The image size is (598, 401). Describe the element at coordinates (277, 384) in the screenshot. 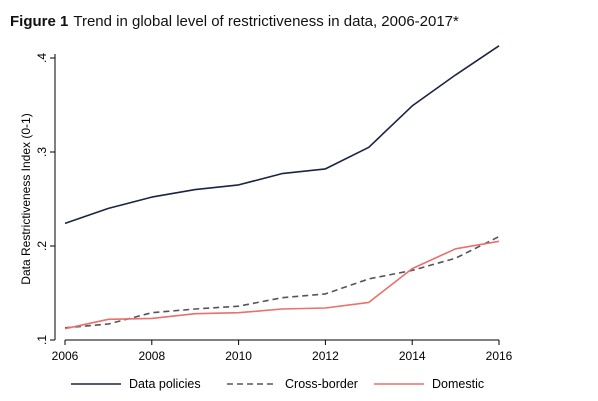

I see `chart-legend: Data policies Cross-border Domestic` at that location.